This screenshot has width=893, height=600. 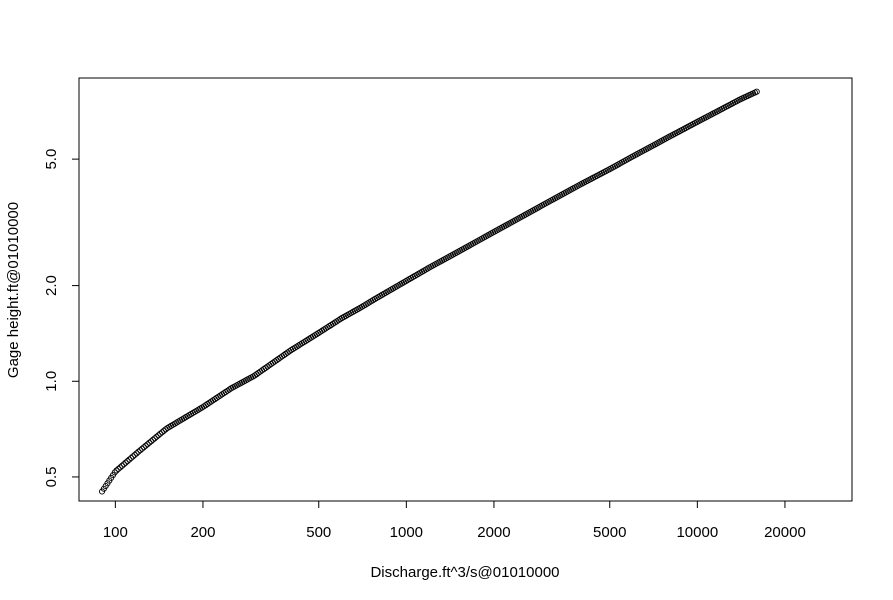 What do you see at coordinates (785, 532) in the screenshot?
I see `x-tick-label: 20000` at bounding box center [785, 532].